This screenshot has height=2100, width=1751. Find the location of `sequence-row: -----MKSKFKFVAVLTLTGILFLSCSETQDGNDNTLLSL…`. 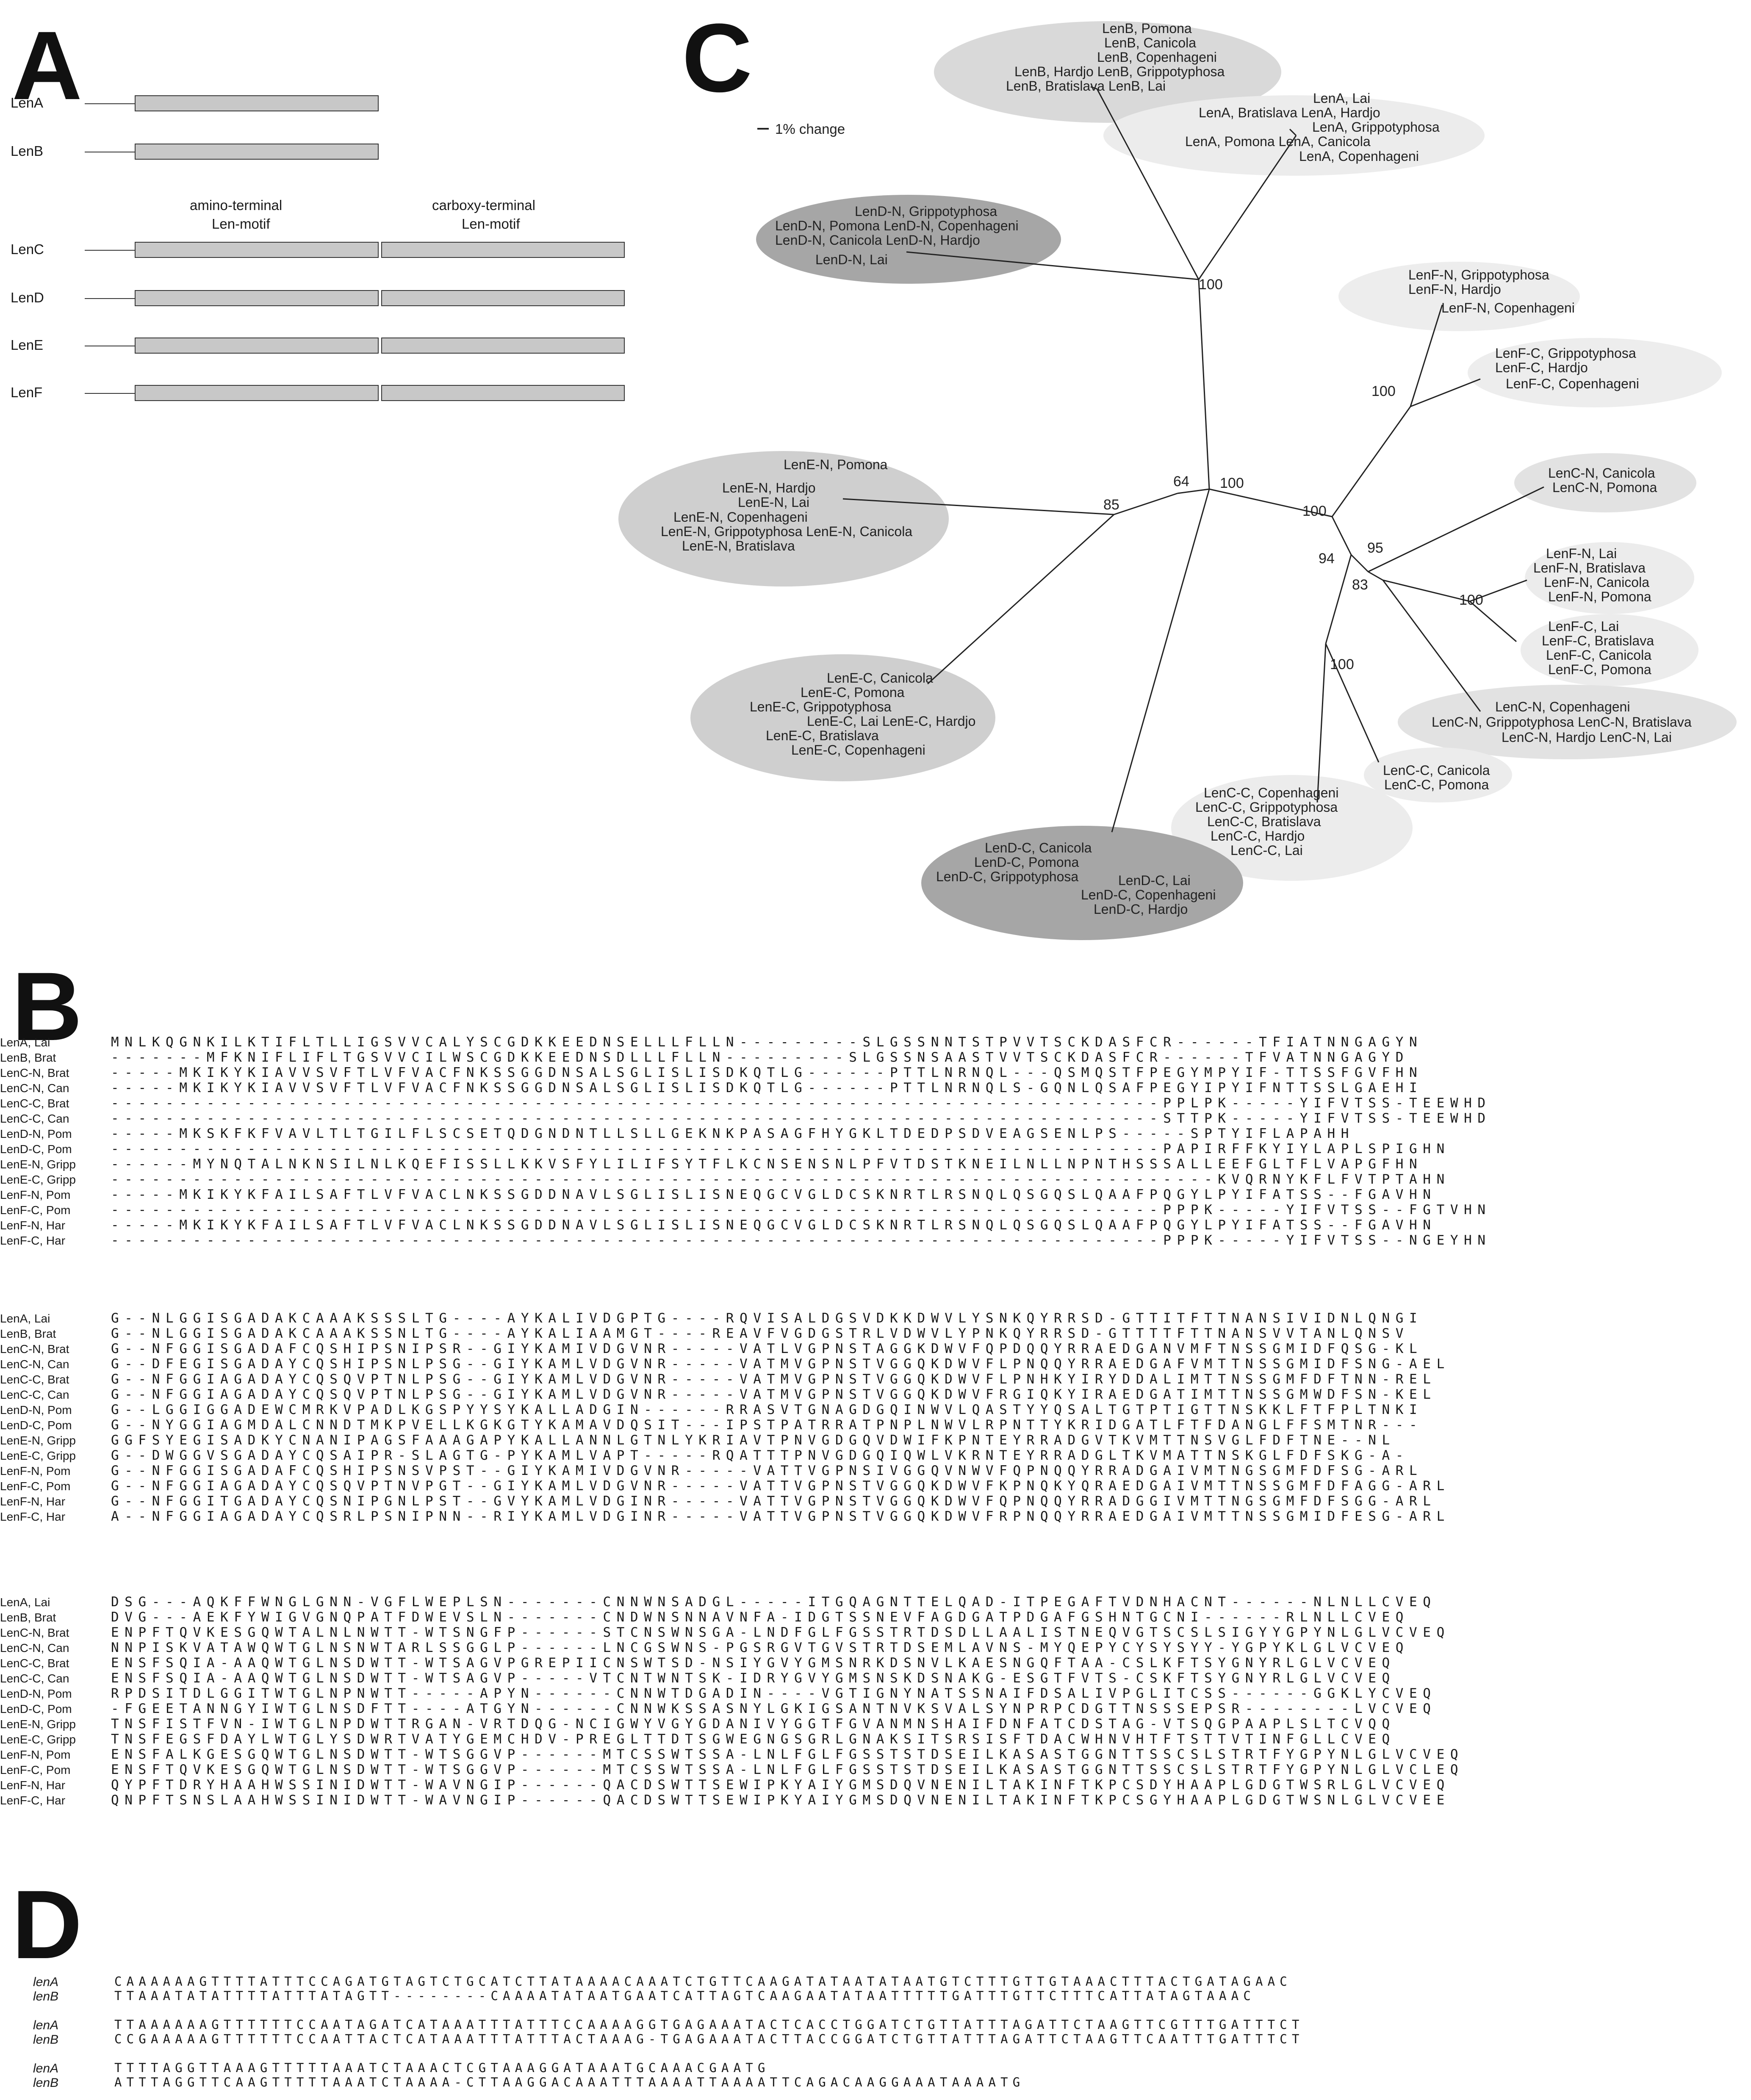

sequence-row: -----MKSKFKFVAVLTLTGILFLSCSETQDGNDNTLLSL… is located at coordinates (733, 1133).